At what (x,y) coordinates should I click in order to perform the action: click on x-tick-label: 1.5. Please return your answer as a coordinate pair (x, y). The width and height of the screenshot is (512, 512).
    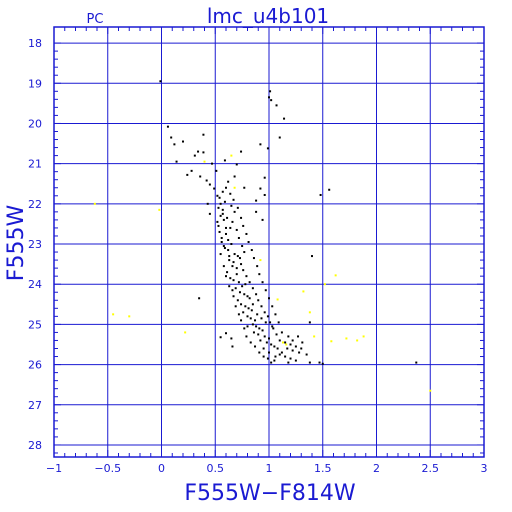
    Looking at the image, I should click on (323, 468).